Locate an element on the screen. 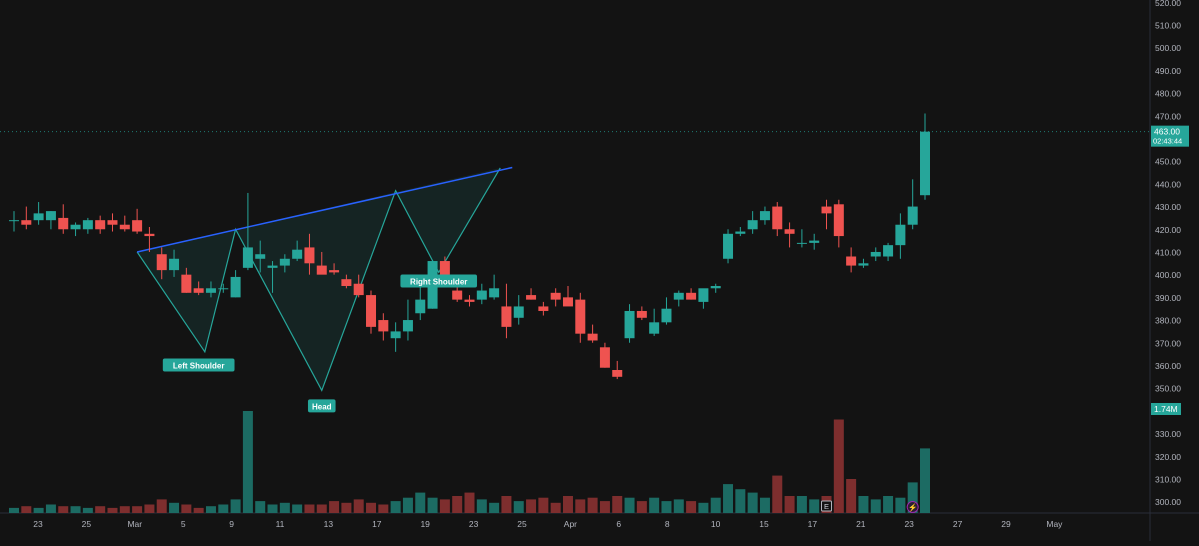  last-price-value: 463.00 is located at coordinates (1167, 132).